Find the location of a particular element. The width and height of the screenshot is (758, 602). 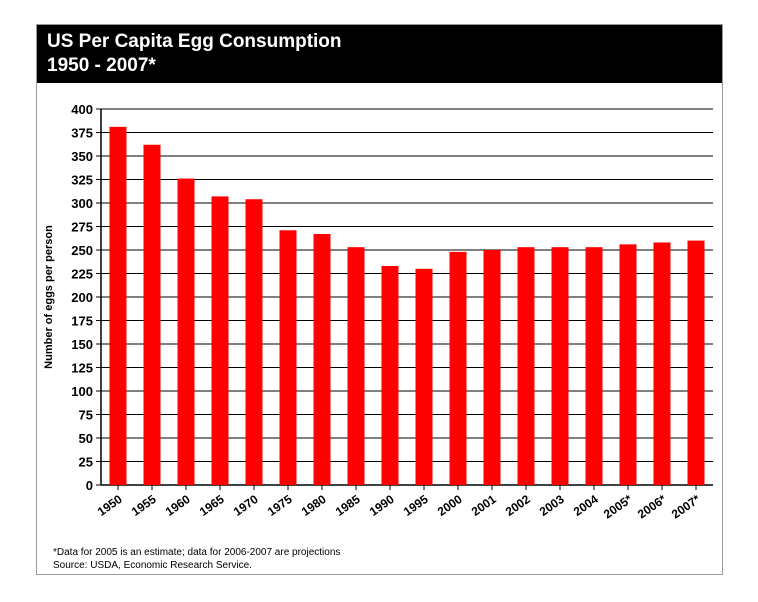

y-tick-label: 100 is located at coordinates (82, 391).